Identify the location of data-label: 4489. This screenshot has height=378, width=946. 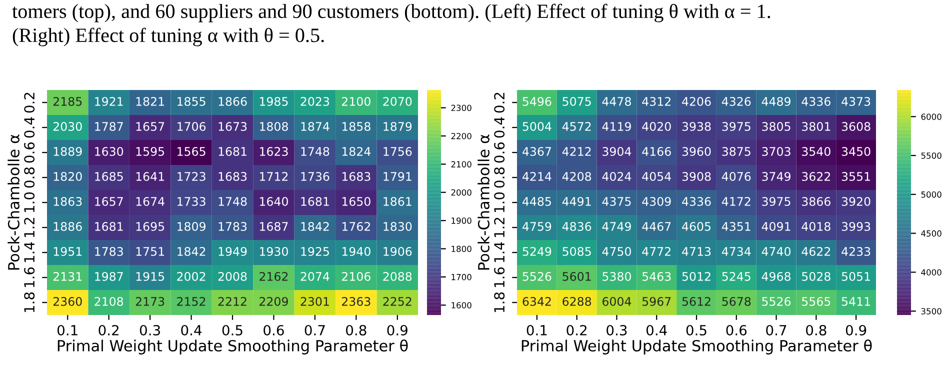
(776, 101).